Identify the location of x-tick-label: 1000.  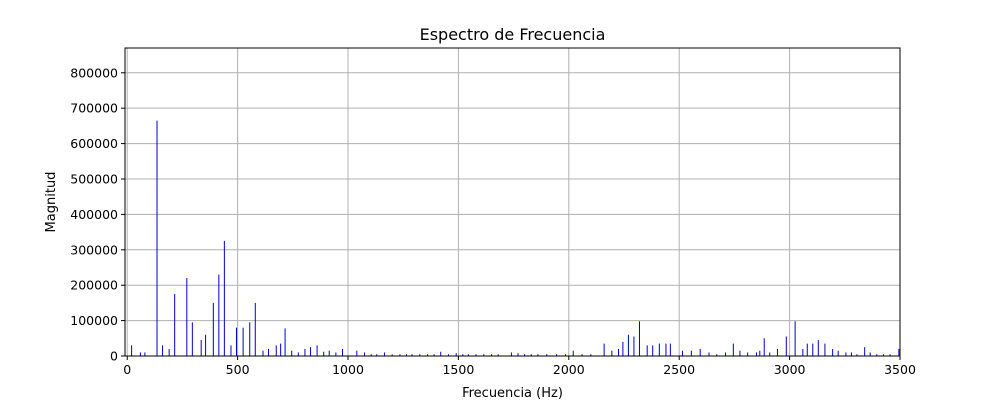
(348, 369).